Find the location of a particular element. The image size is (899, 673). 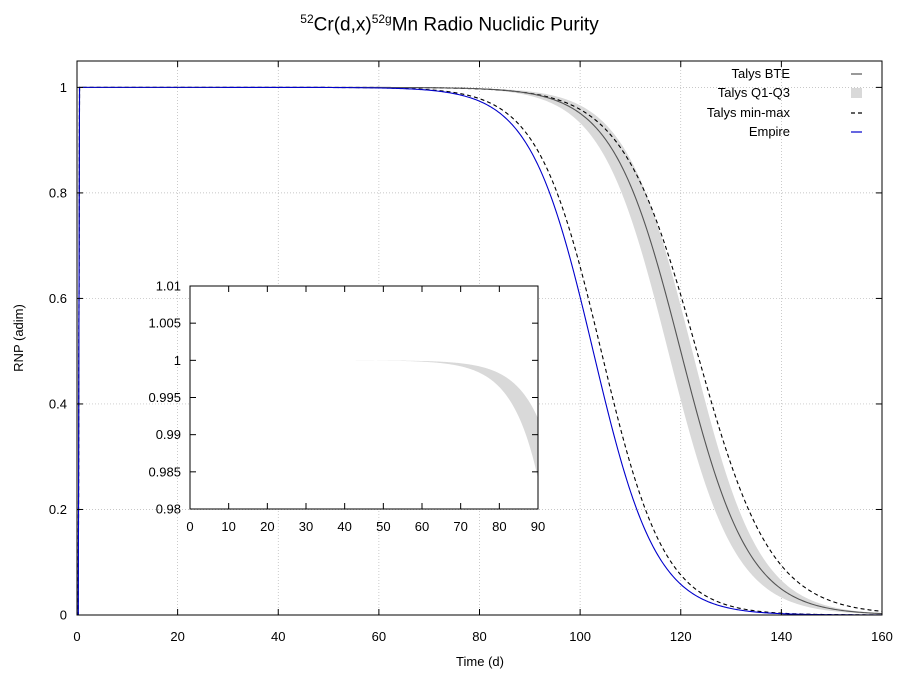

x-tick-label: 100 is located at coordinates (580, 636).